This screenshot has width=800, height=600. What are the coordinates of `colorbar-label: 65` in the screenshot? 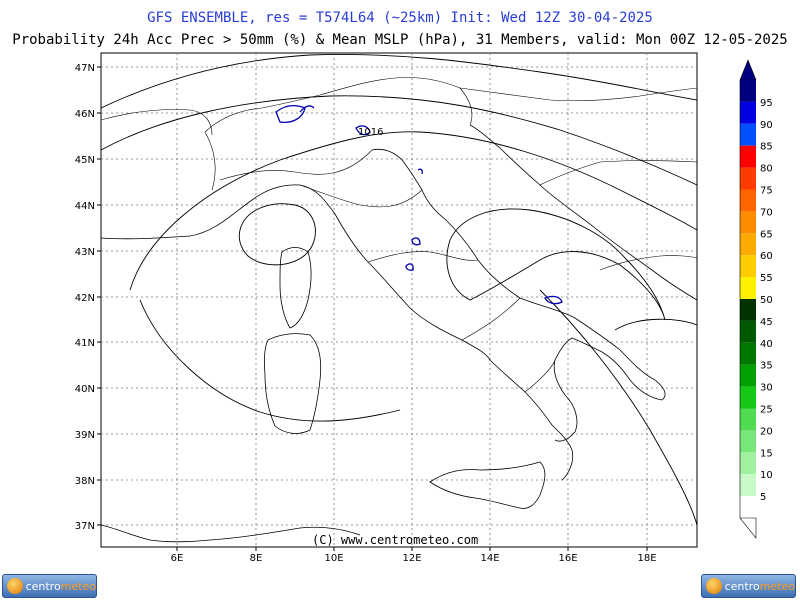 It's located at (766, 234).